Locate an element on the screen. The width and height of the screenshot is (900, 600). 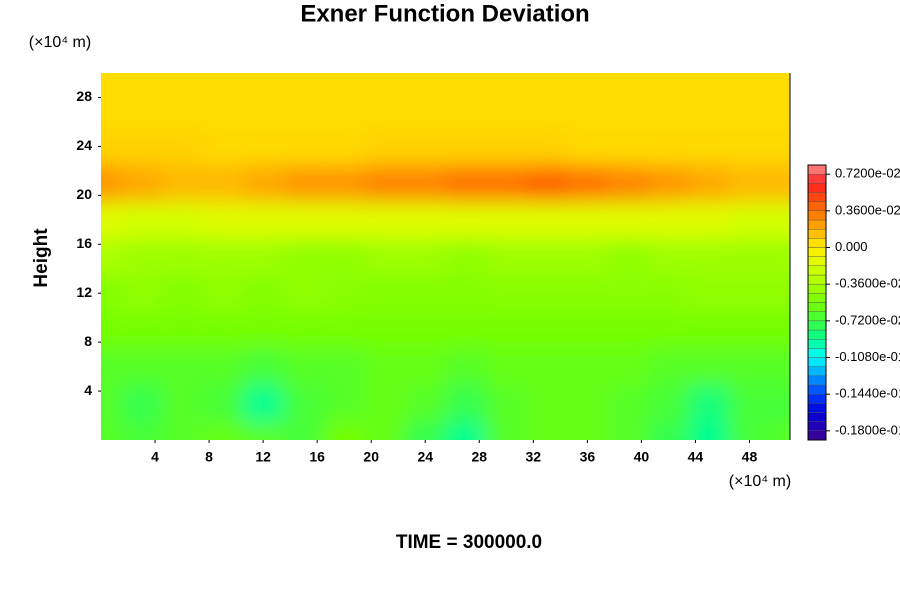
colorbar-tick-label: -0.3600e-02 is located at coordinates (867, 283).